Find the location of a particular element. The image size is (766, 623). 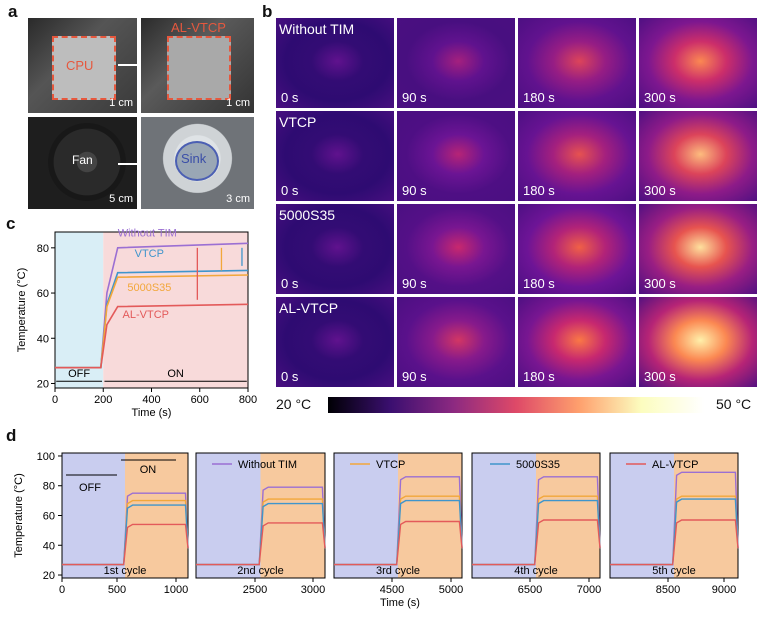

photo-sink: Sink 3 cm is located at coordinates (197, 163).